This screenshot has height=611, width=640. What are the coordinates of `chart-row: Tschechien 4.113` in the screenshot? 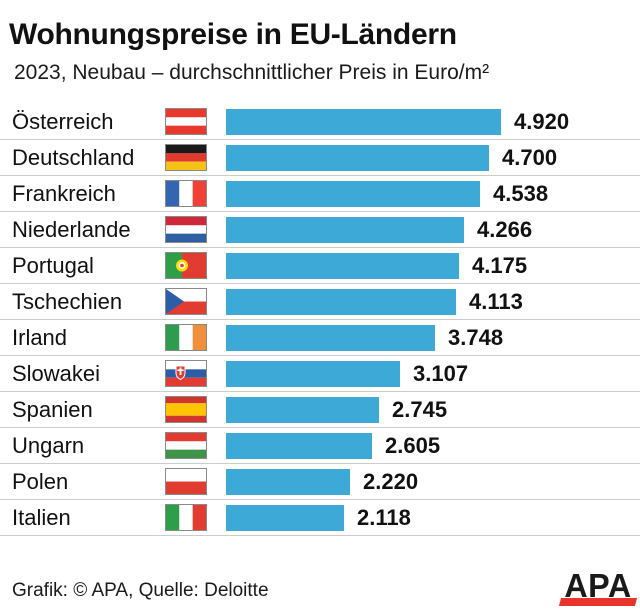 It's located at (320, 302).